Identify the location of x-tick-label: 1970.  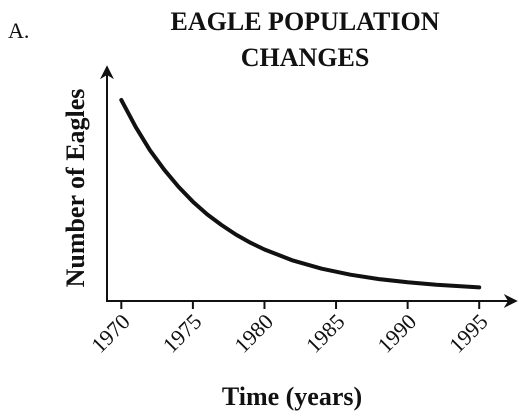
(110, 333).